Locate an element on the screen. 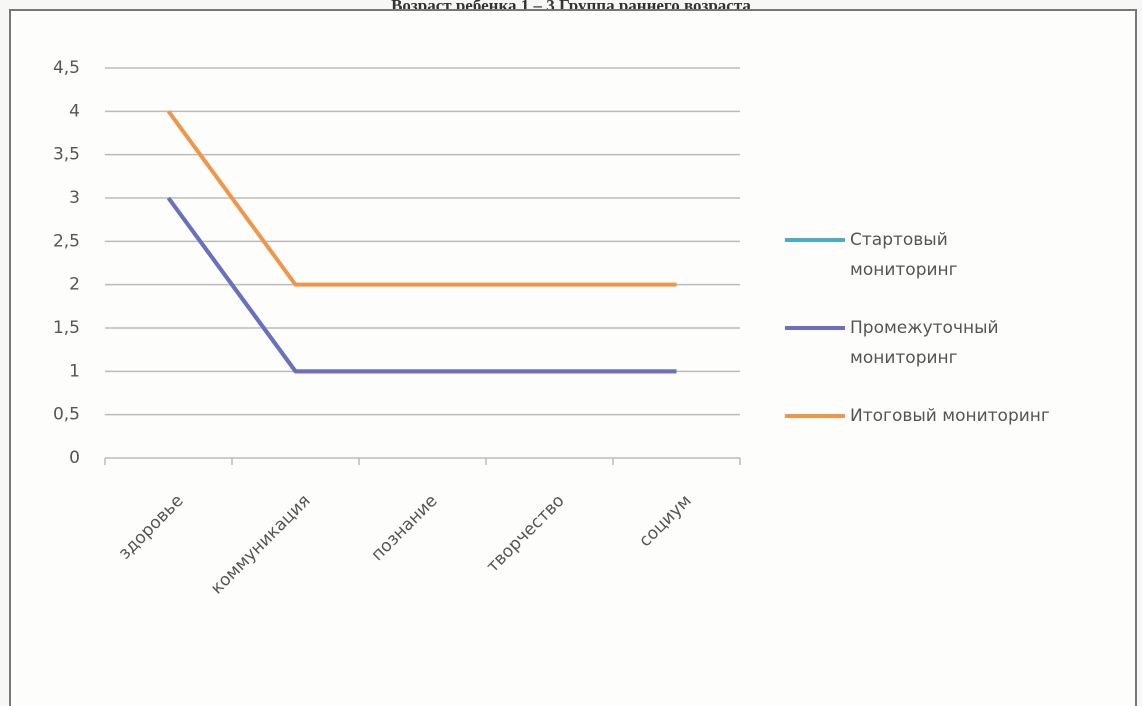 This screenshot has width=1142, height=706. legend-label: Промежуточный мониторинг is located at coordinates (924, 343).